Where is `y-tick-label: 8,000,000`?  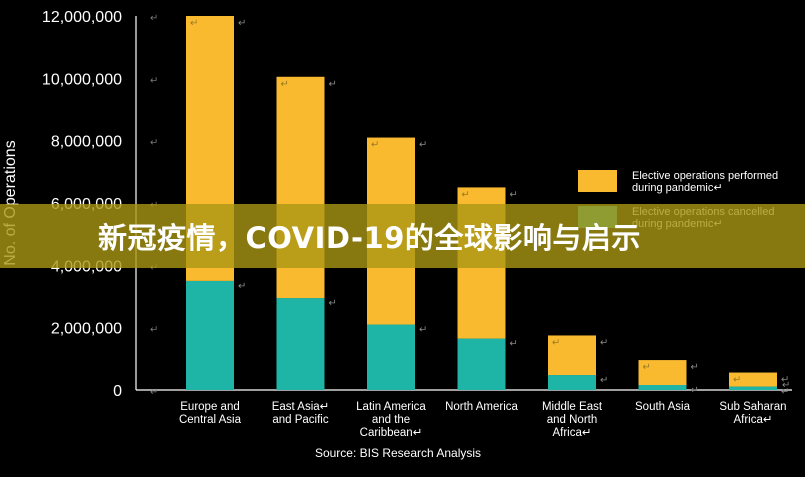 y-tick-label: 8,000,000 is located at coordinates (86, 142).